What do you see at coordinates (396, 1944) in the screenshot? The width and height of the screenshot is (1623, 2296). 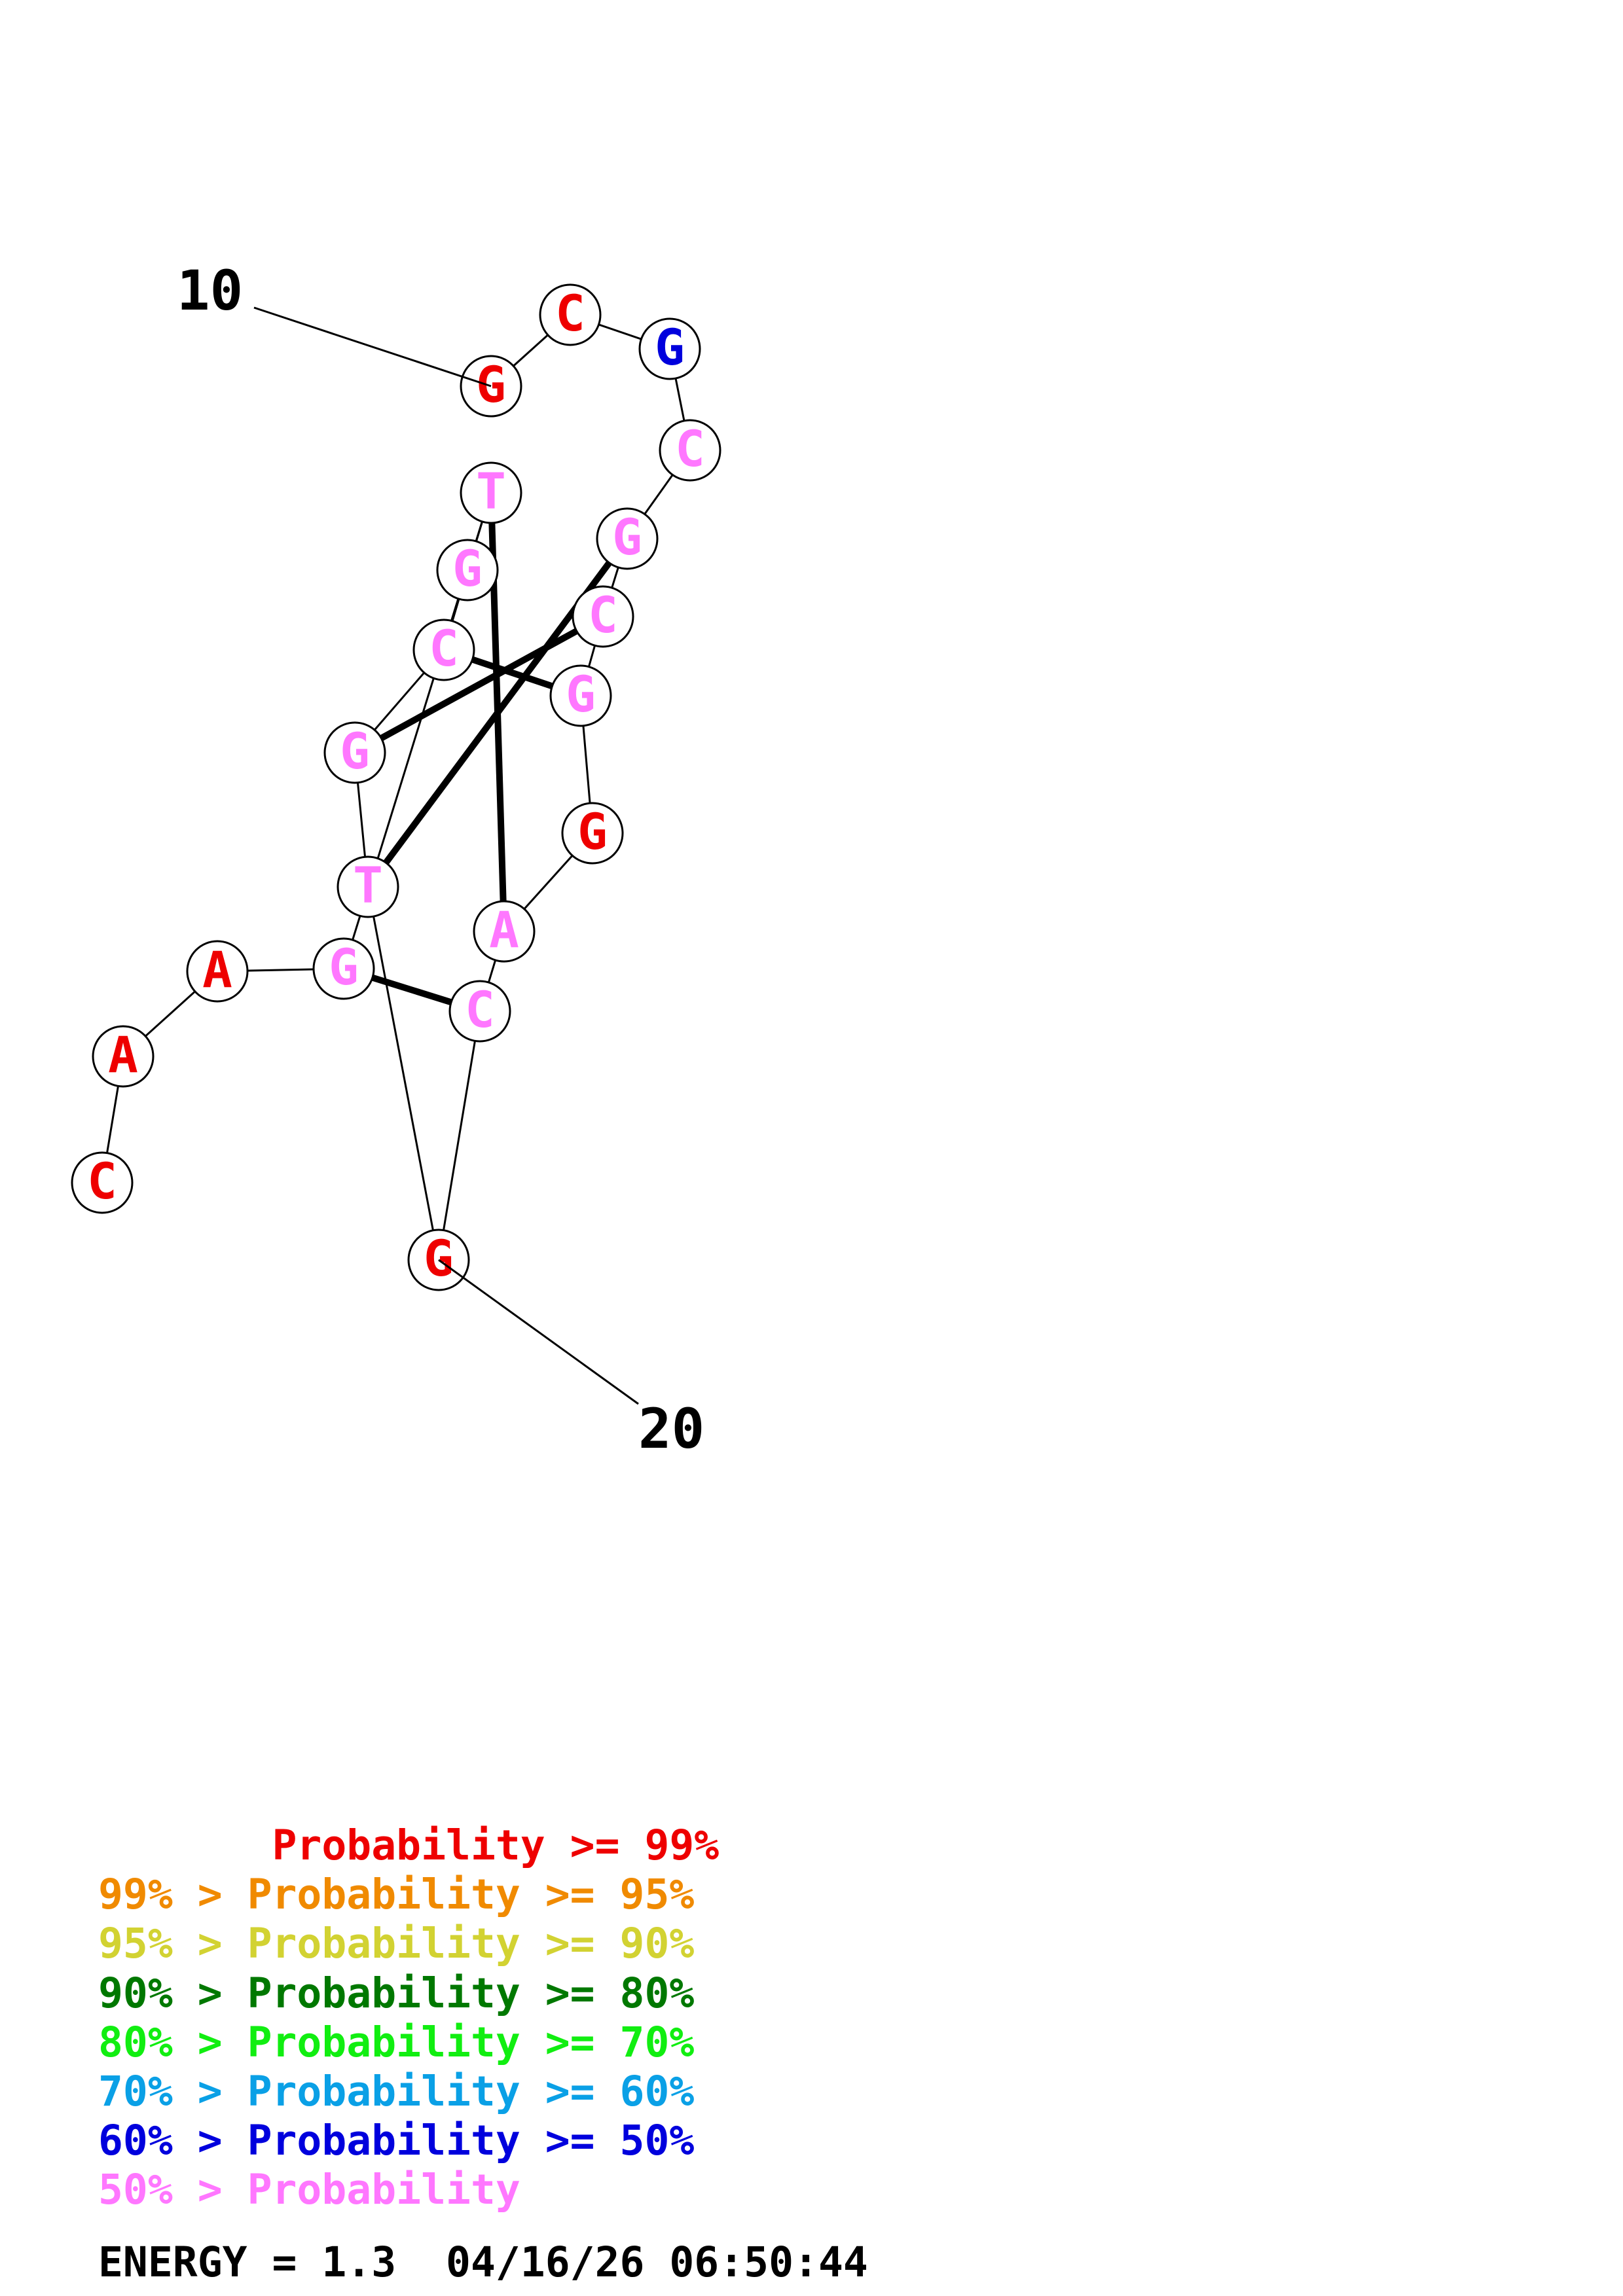 I see `legend-entry: 95% > Probability >= 90%` at bounding box center [396, 1944].